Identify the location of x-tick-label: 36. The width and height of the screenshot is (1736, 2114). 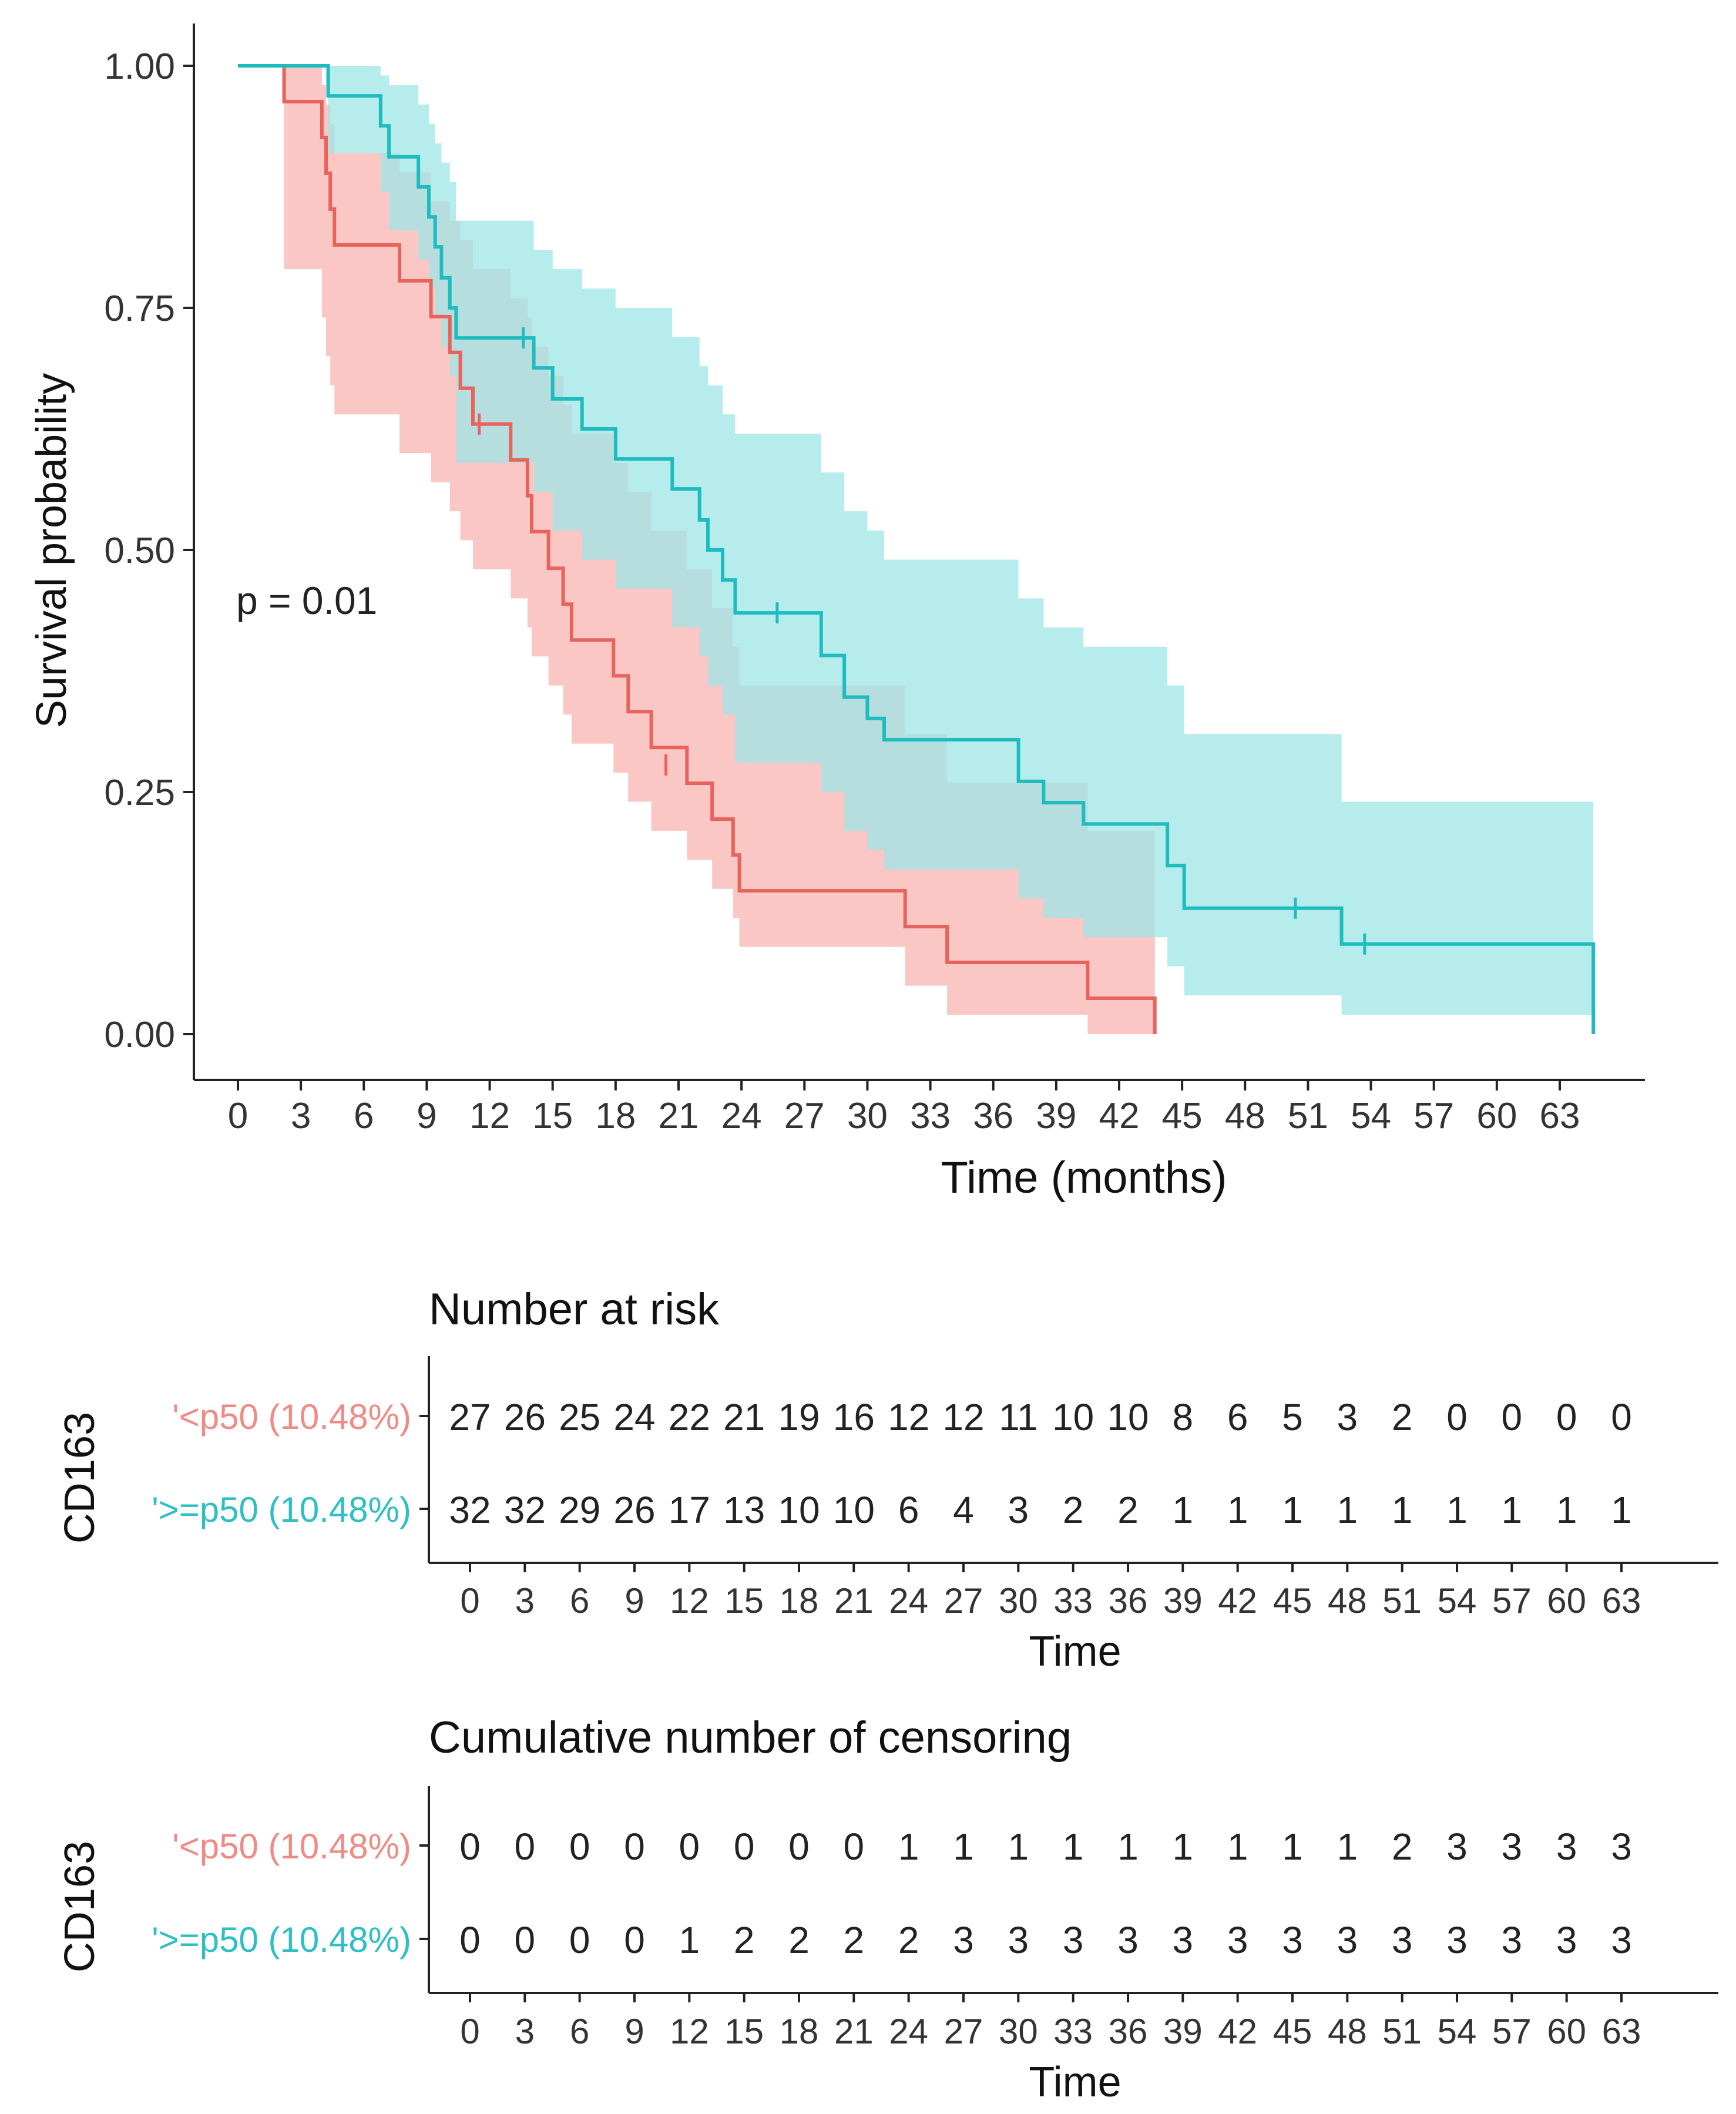
(993, 1116).